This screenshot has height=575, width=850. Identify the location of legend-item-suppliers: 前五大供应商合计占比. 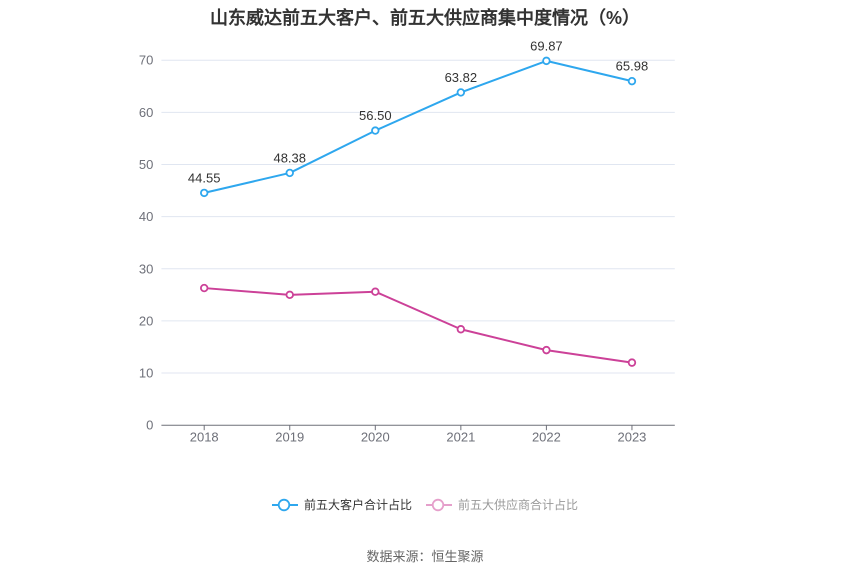
(502, 505).